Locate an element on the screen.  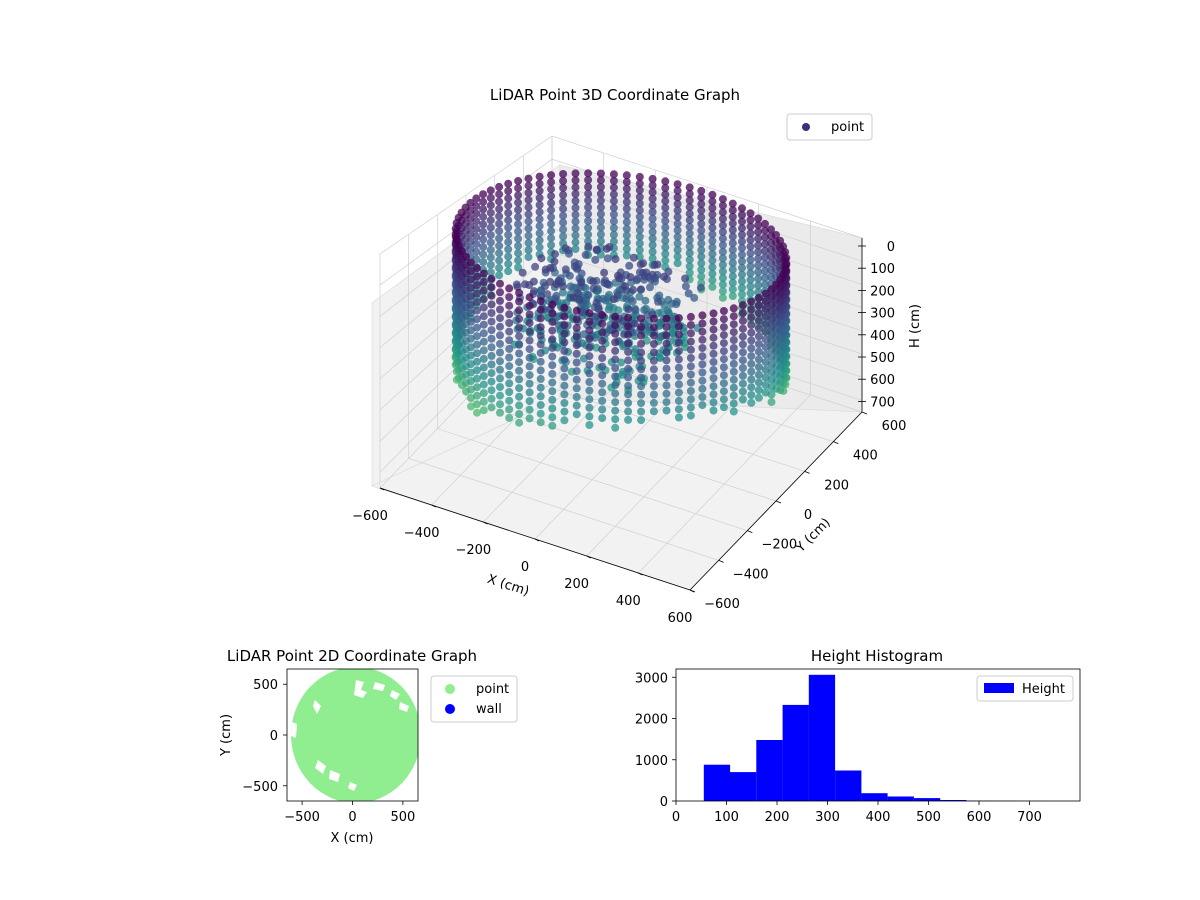
x-tick-label-3d: −200 is located at coordinates (473, 550).